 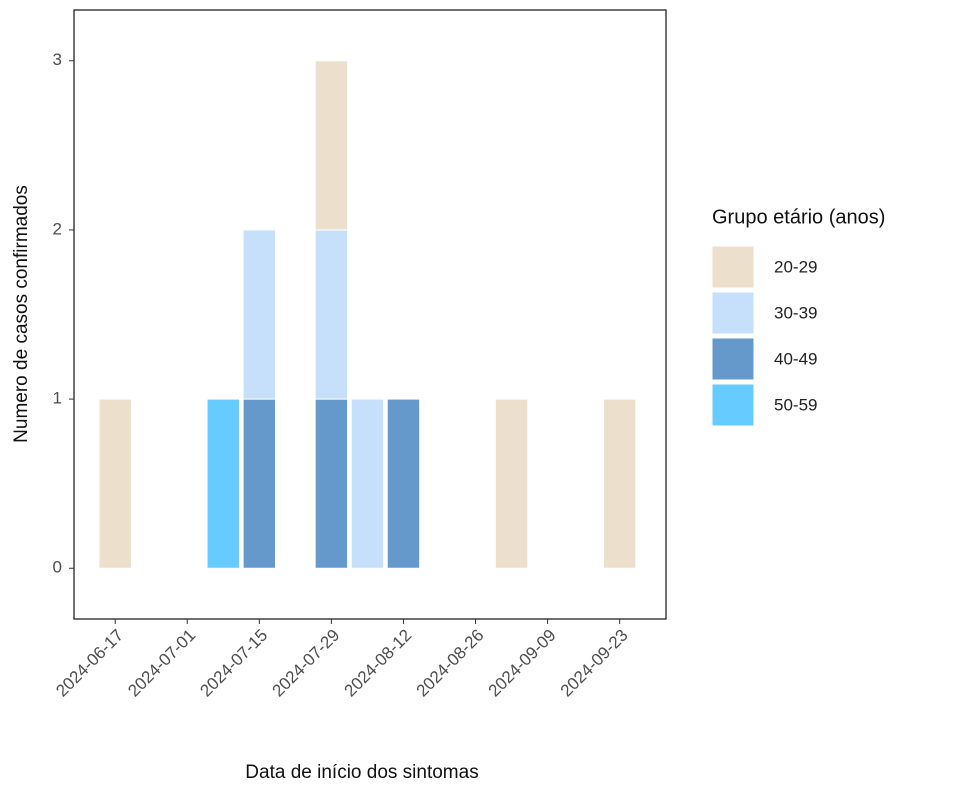 I want to click on y-tick-label: 2, so click(x=57, y=228).